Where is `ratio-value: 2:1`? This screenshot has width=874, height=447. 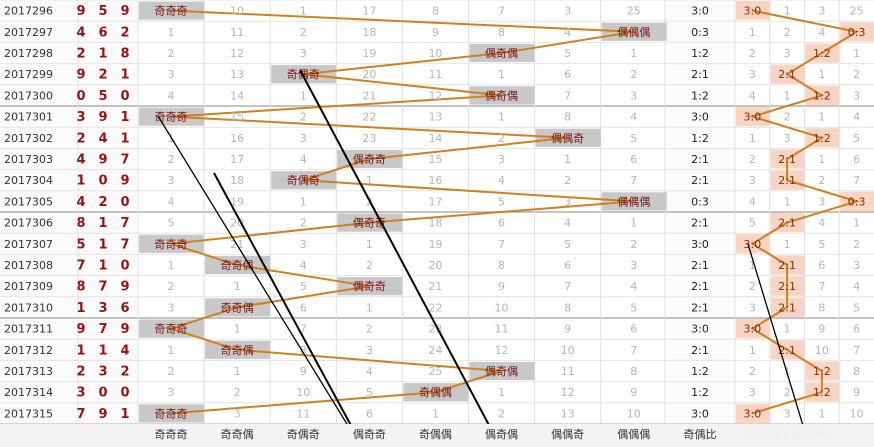 ratio-value: 2:1 is located at coordinates (700, 223).